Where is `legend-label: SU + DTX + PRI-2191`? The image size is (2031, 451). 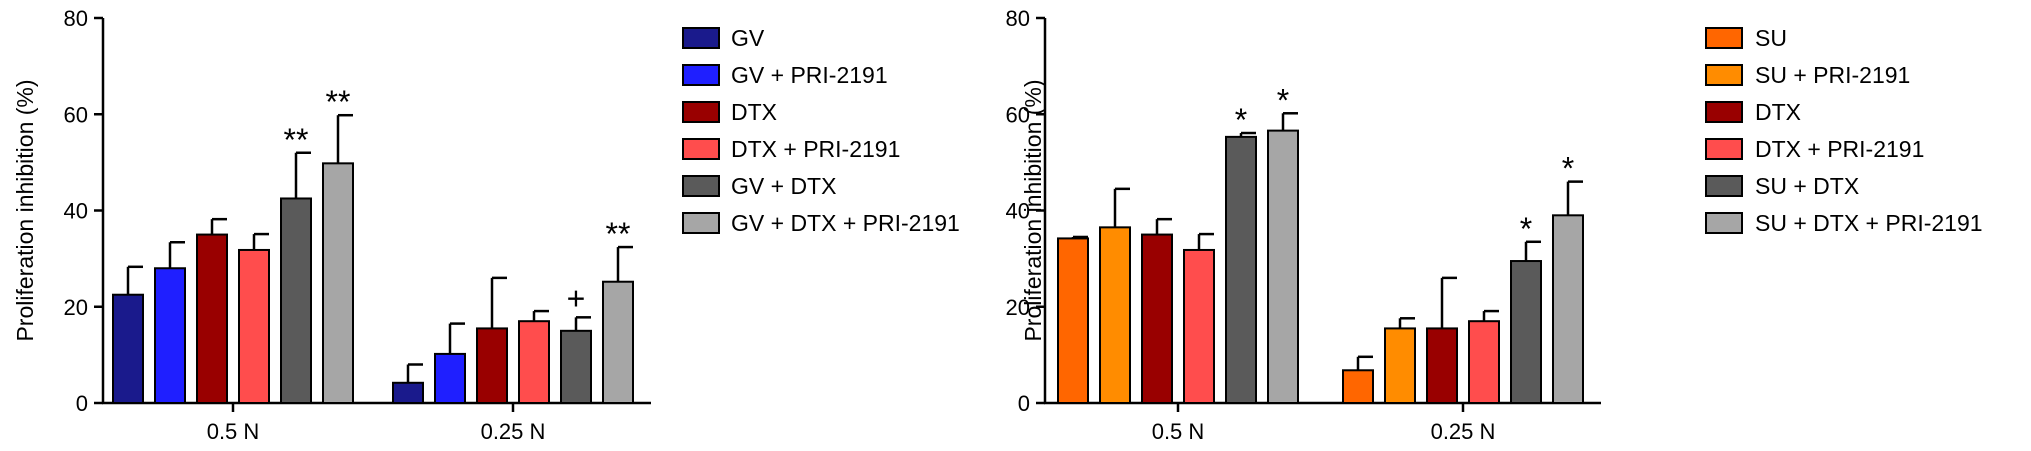
legend-label: SU + DTX + PRI-2191 is located at coordinates (1869, 223).